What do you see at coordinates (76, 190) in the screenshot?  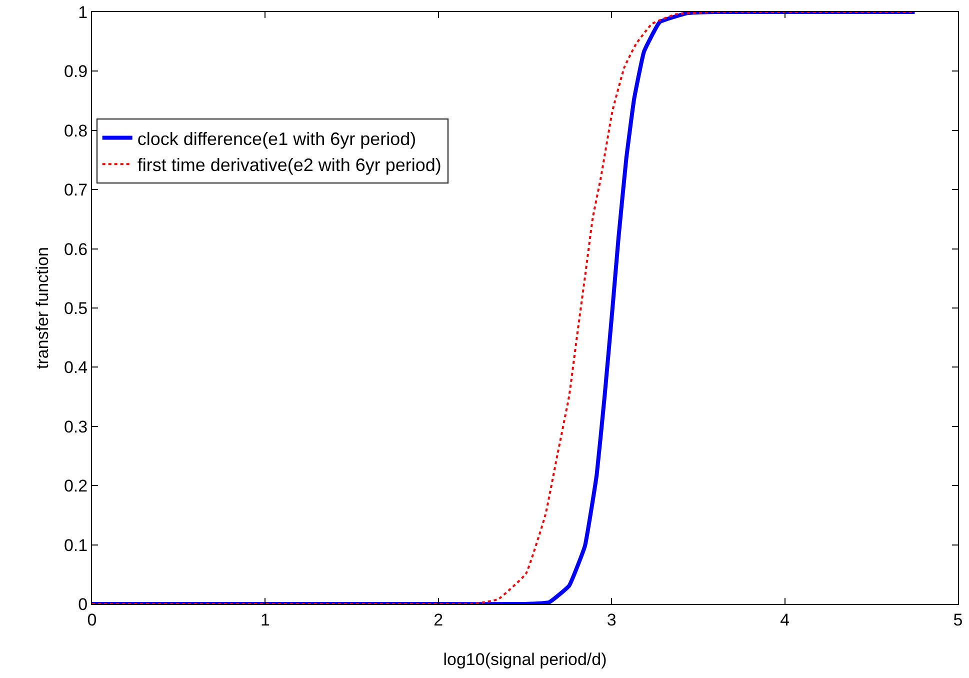 I see `y-tick-label: 0.7` at bounding box center [76, 190].